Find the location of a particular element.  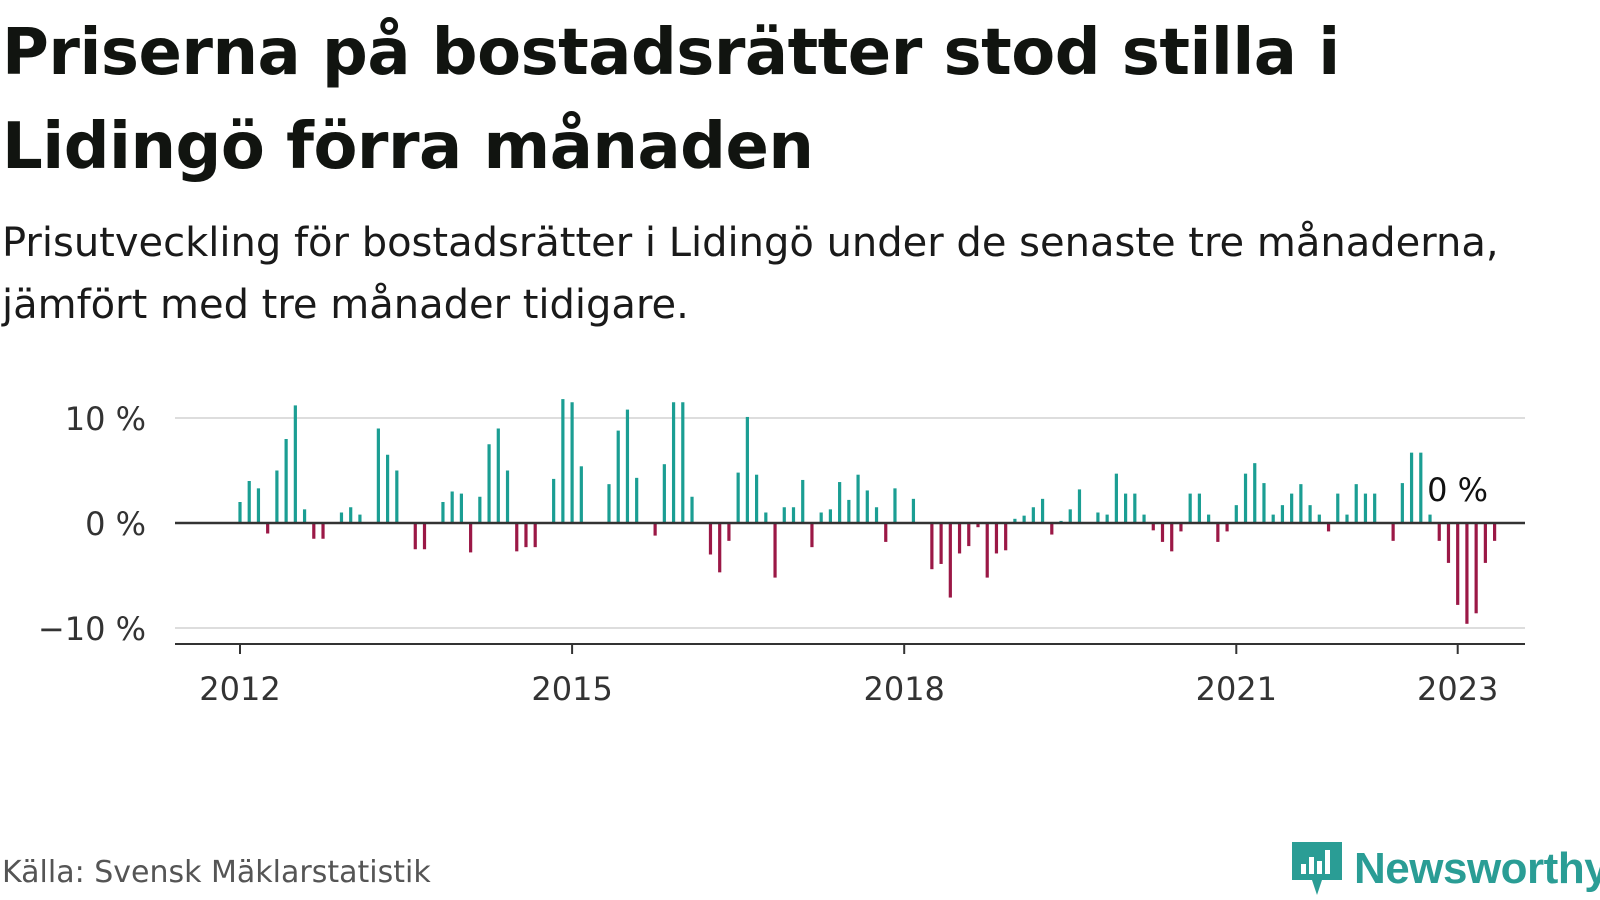

source-note: Källa: Svensk Mäklarstatistik is located at coordinates (216, 872).